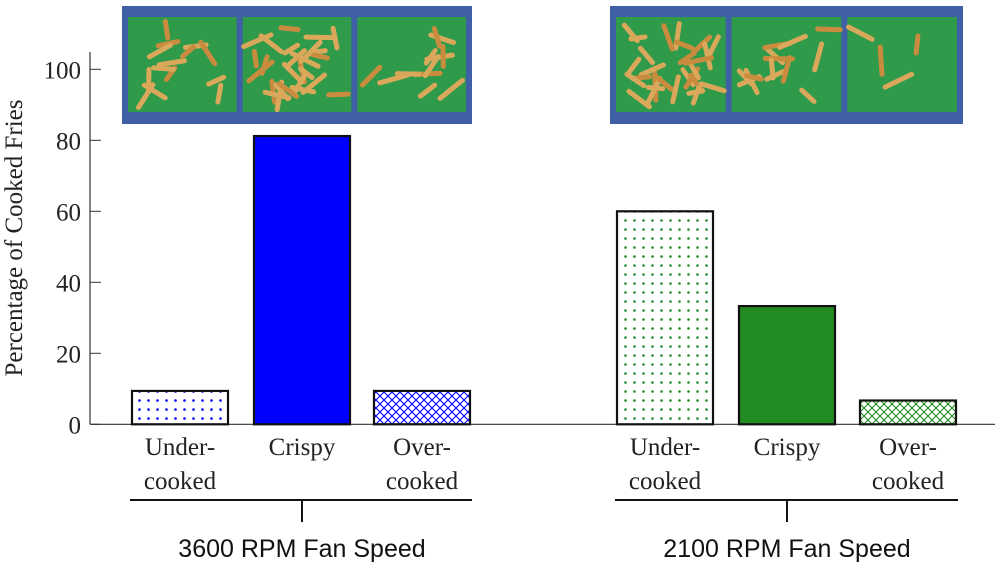 The height and width of the screenshot is (563, 1000). Describe the element at coordinates (68, 283) in the screenshot. I see `y-tick-label: 40` at that location.